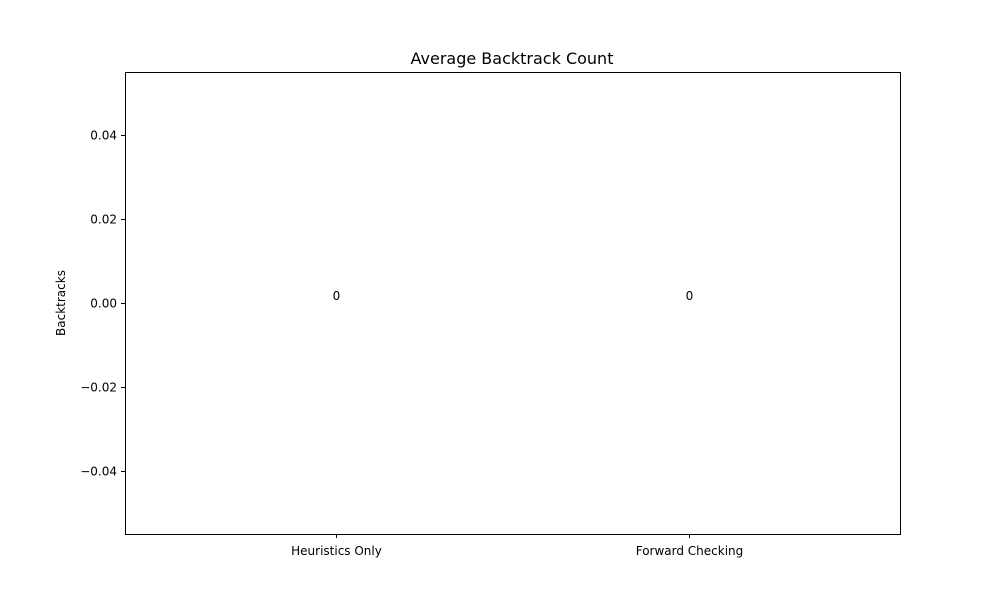  Describe the element at coordinates (98, 388) in the screenshot. I see `y-tick-label: −0.02` at that location.